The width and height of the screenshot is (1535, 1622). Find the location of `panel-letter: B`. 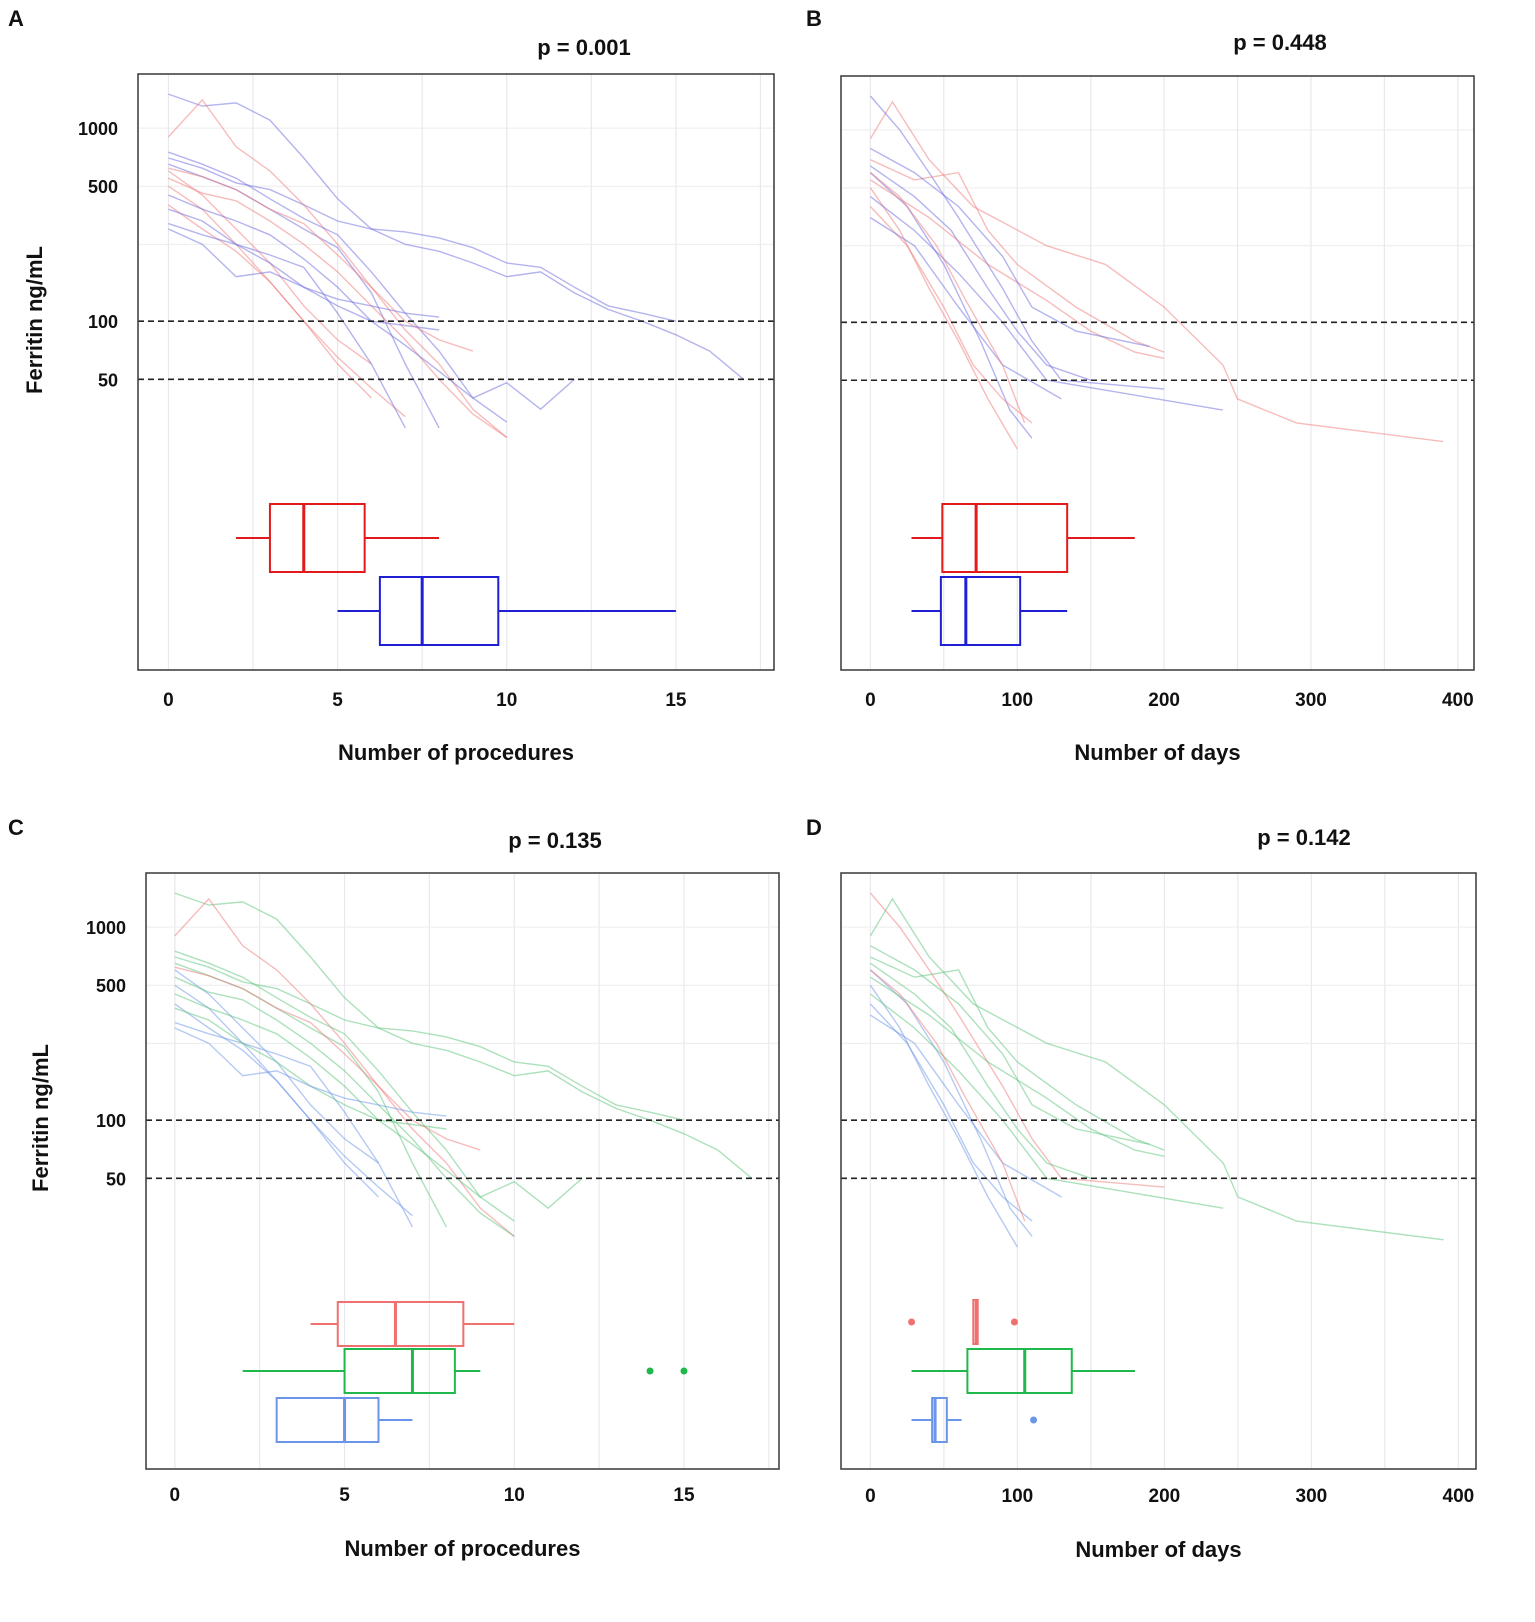

panel-letter: B is located at coordinates (814, 18).